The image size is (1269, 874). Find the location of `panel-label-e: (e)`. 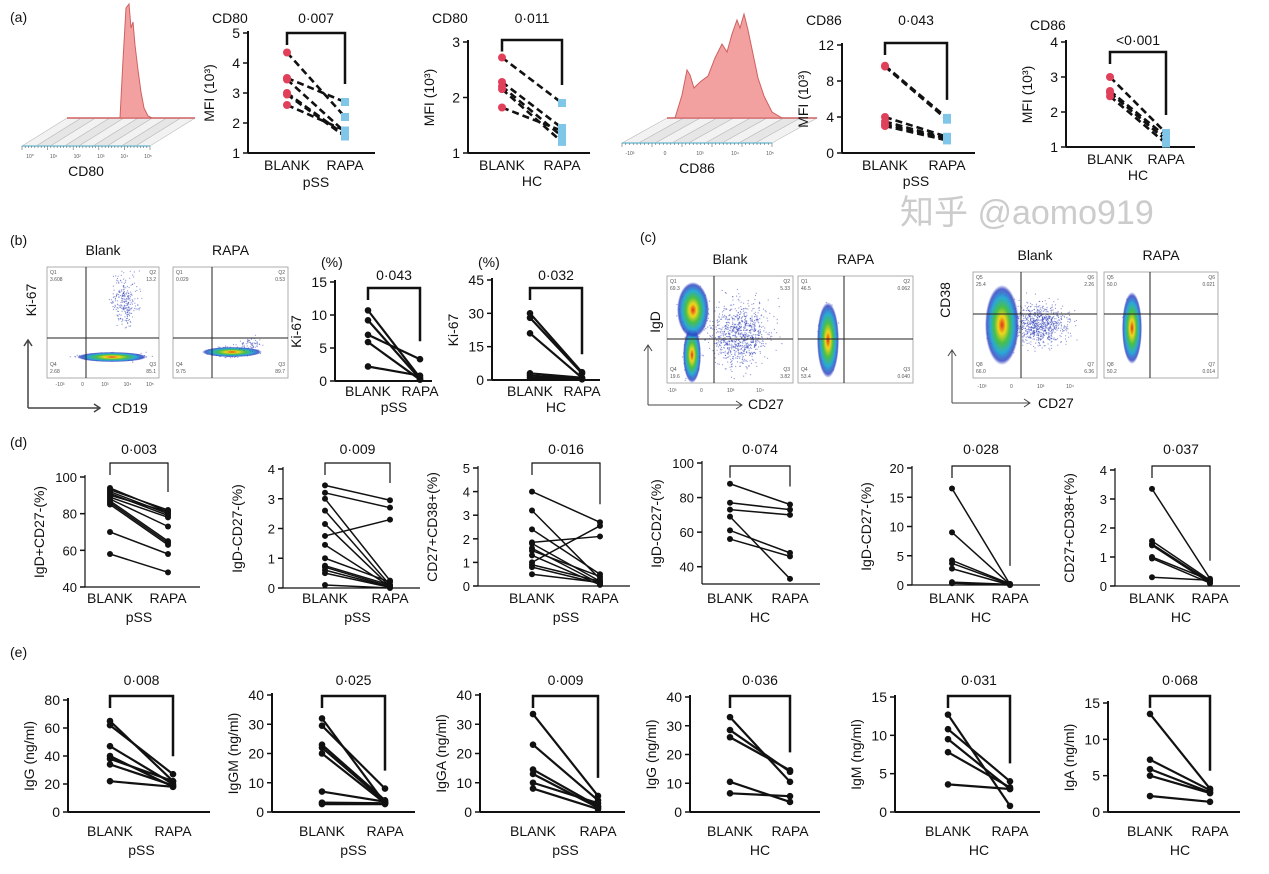

panel-label-e: (e) is located at coordinates (18, 652).